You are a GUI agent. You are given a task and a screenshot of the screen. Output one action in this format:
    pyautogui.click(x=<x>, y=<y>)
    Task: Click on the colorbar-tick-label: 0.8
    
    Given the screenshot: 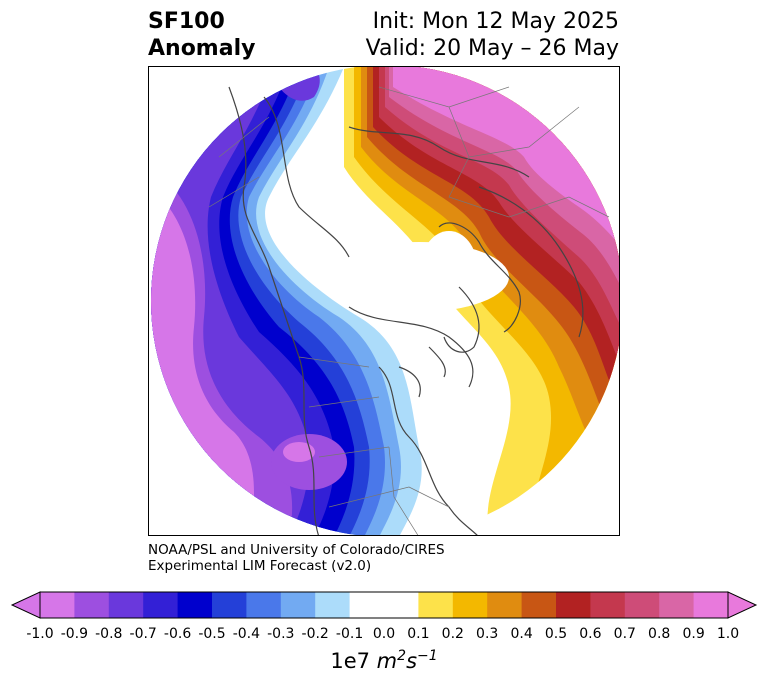 What is the action you would take?
    pyautogui.click(x=659, y=634)
    